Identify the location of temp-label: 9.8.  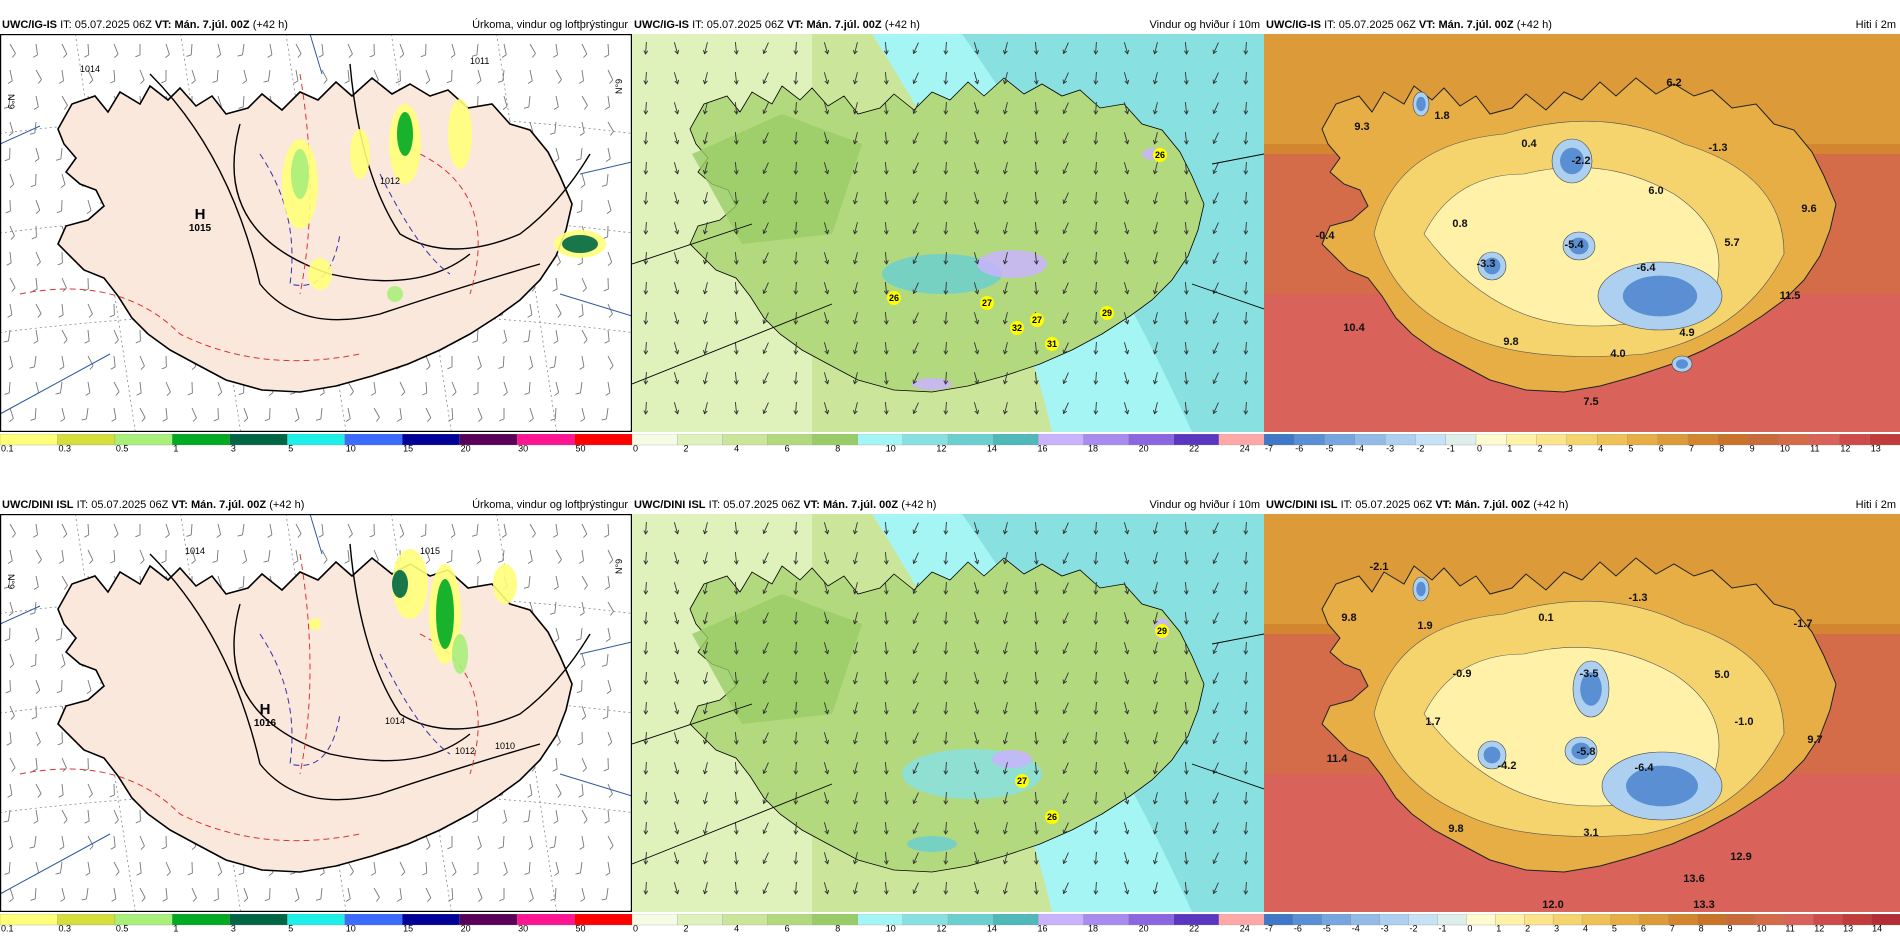
(1510, 342).